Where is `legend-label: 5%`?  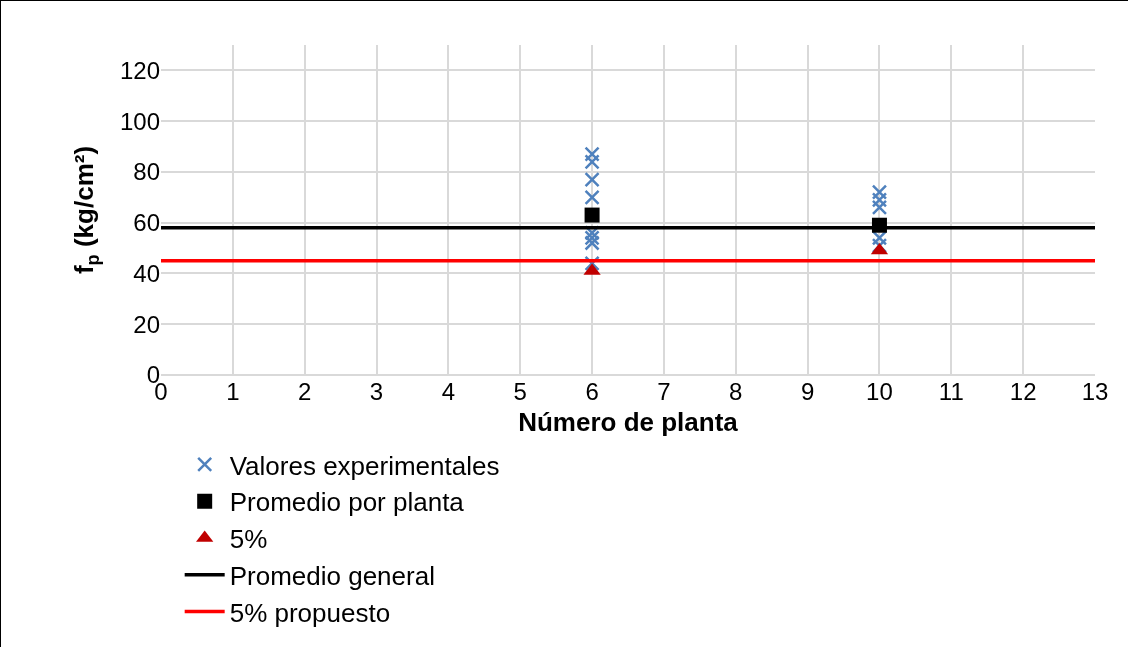
legend-label: 5% is located at coordinates (248, 539).